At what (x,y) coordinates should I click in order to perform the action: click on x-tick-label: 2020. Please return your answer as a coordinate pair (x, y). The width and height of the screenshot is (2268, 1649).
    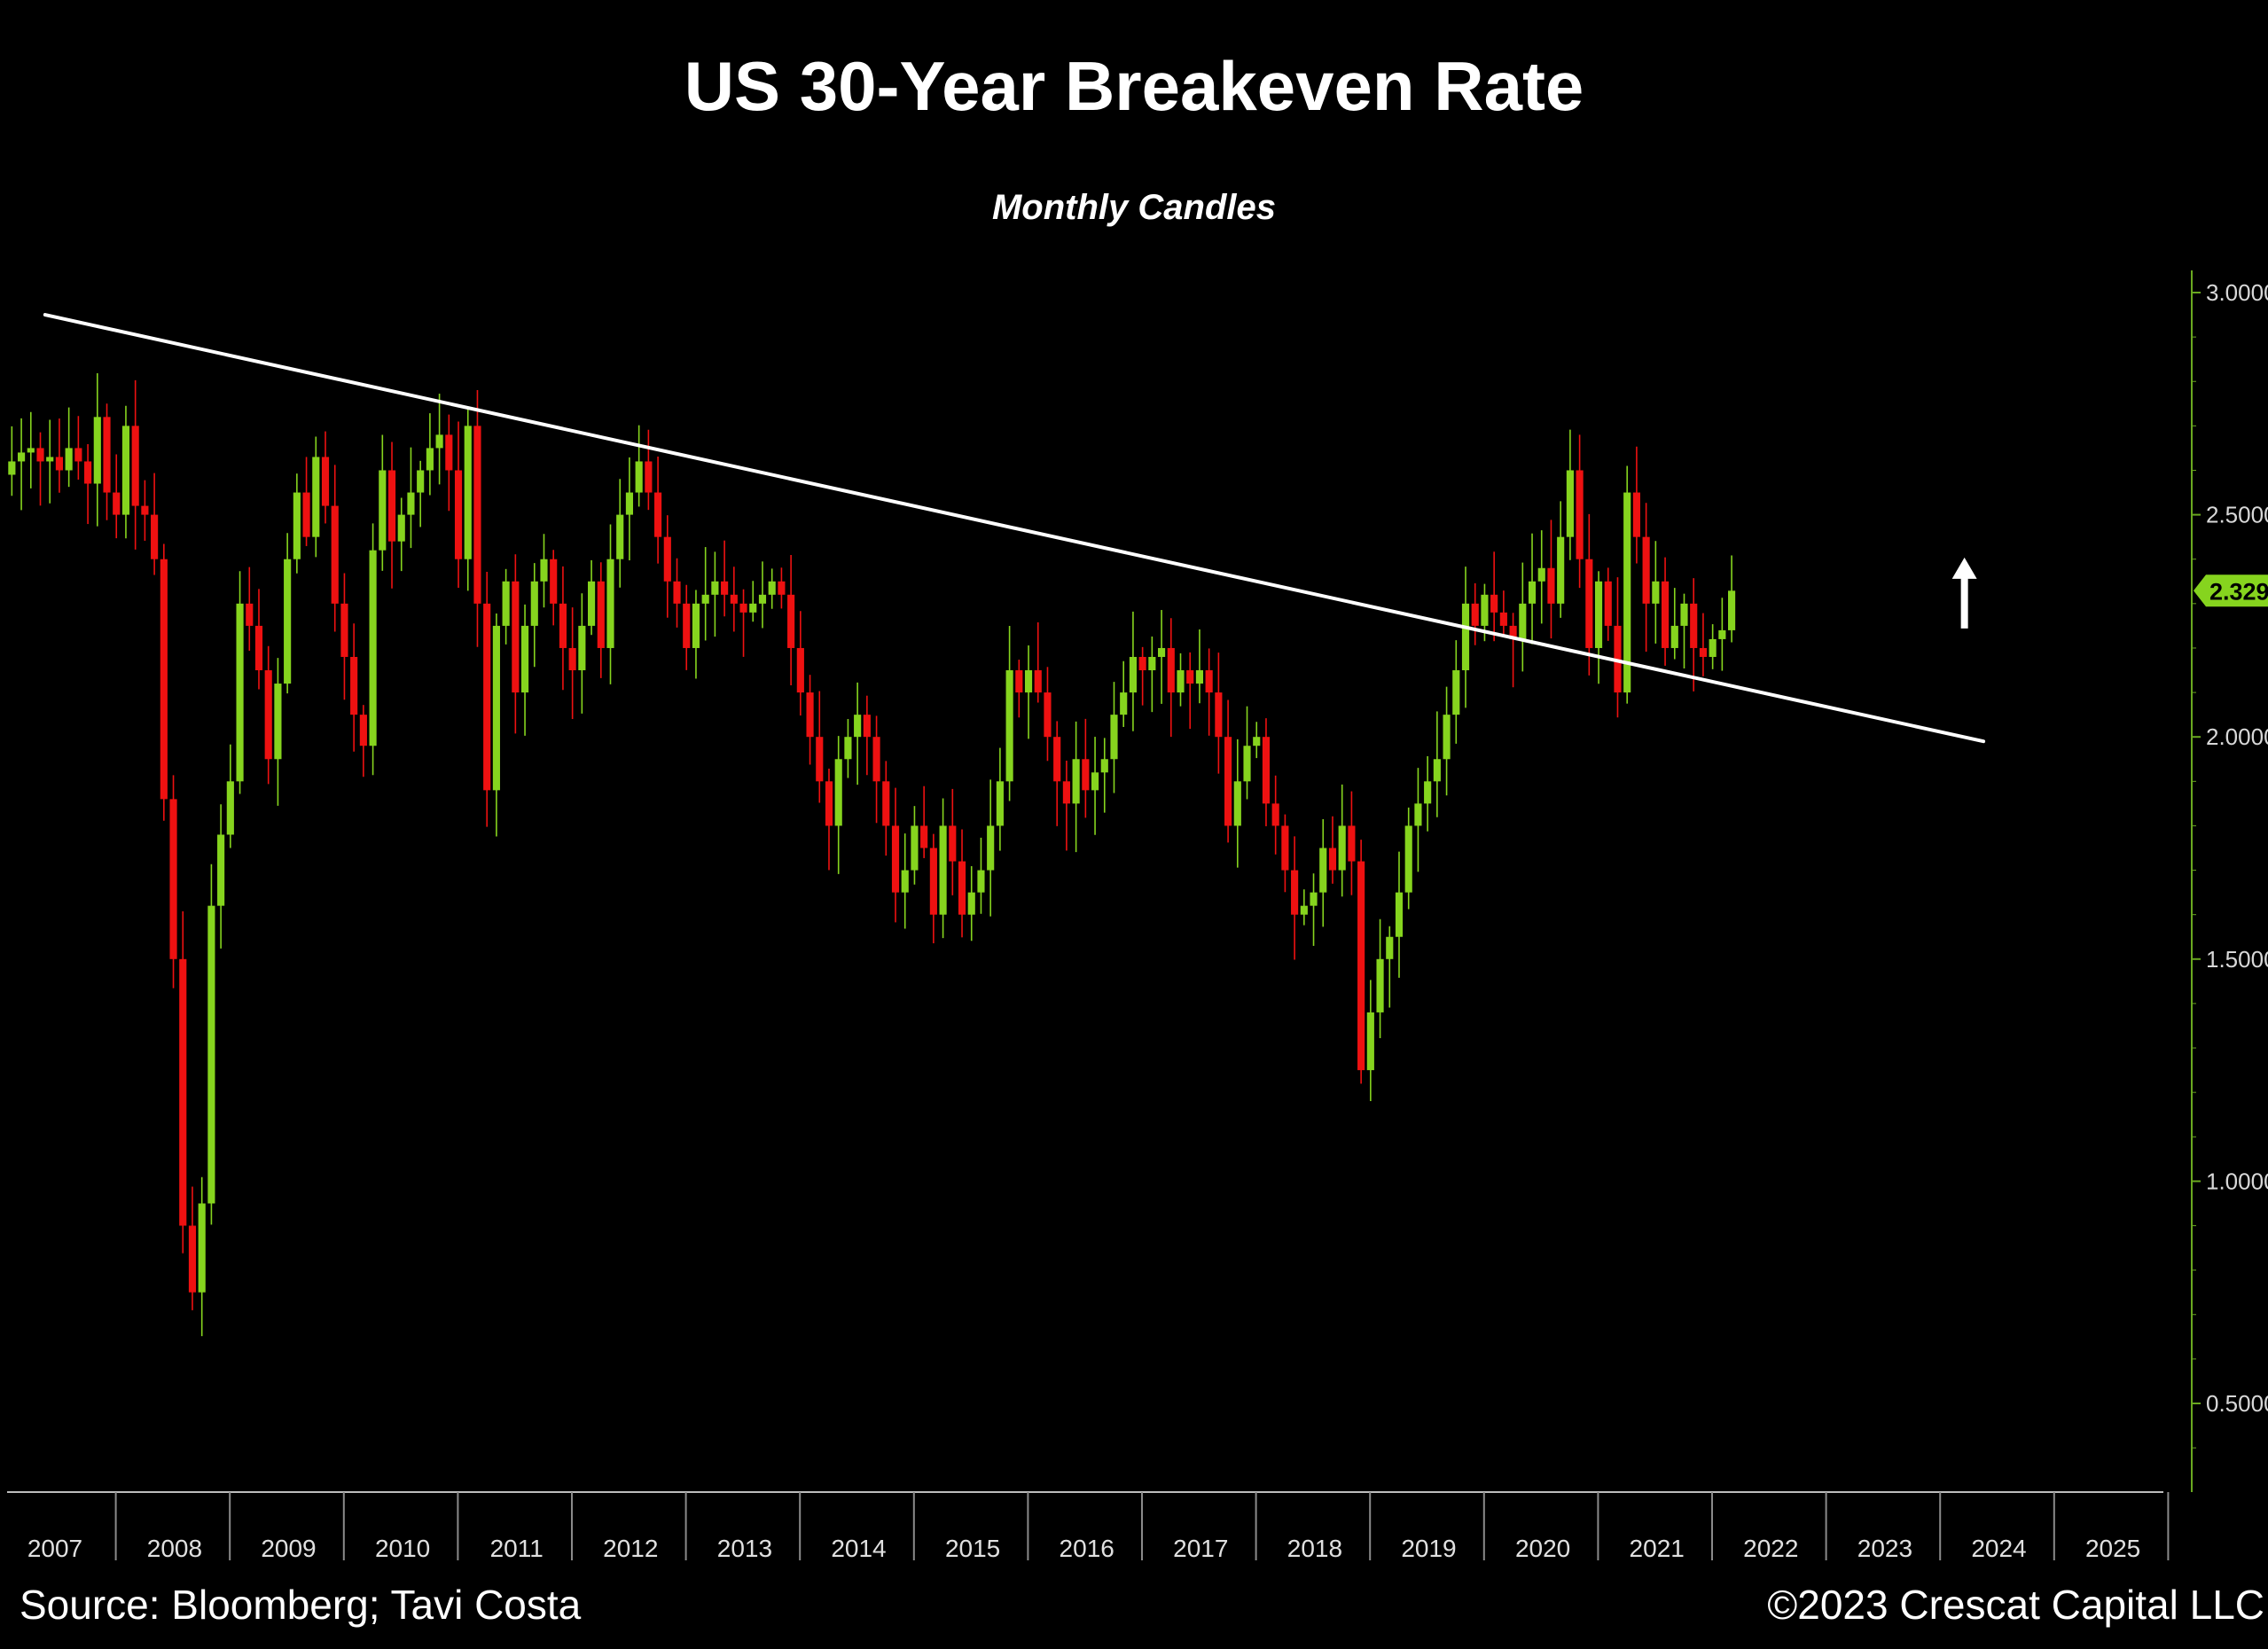
    Looking at the image, I should click on (1542, 1548).